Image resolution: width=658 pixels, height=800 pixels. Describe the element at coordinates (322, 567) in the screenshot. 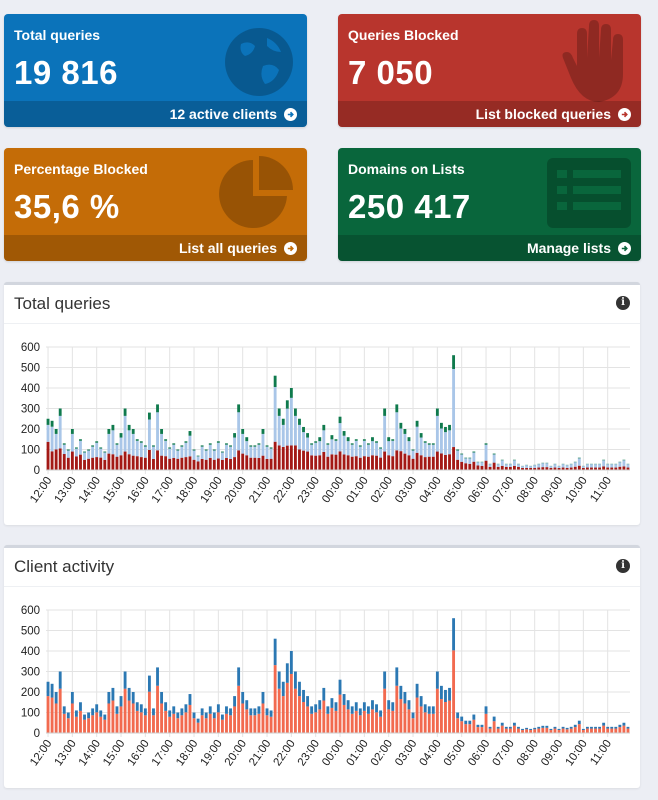

I see `panel-header: Client activity i` at that location.